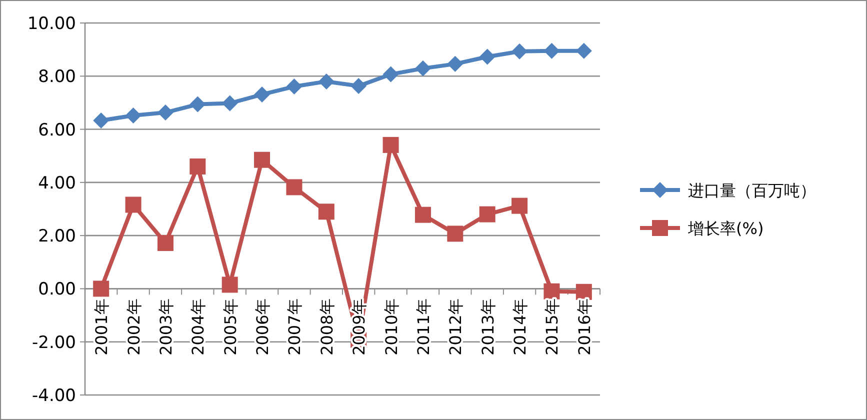 This screenshot has height=420, width=867. What do you see at coordinates (198, 327) in the screenshot?
I see `x-tick-label: 2004年` at bounding box center [198, 327].